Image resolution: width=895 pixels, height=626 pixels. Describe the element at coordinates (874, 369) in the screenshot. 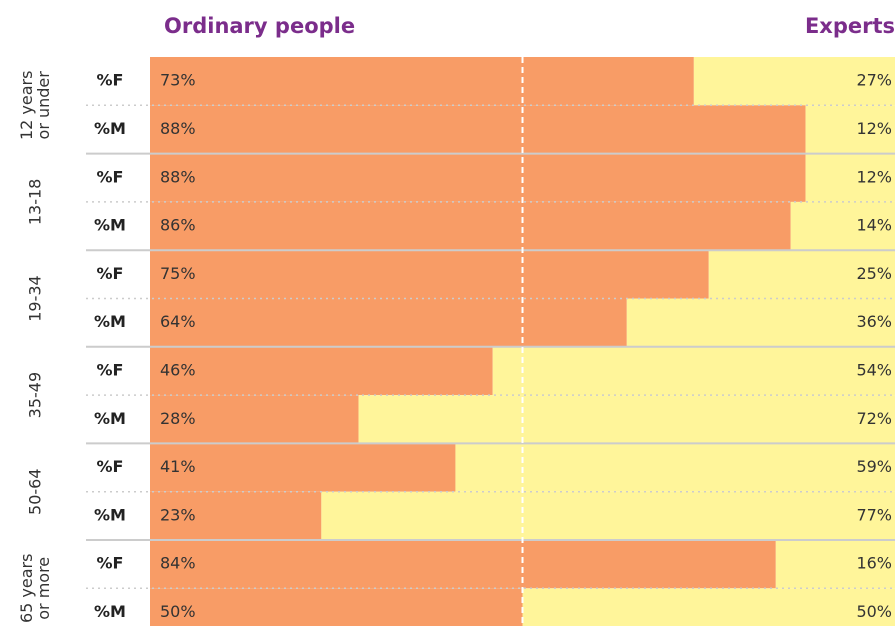

I see `value-label: 54%` at that location.